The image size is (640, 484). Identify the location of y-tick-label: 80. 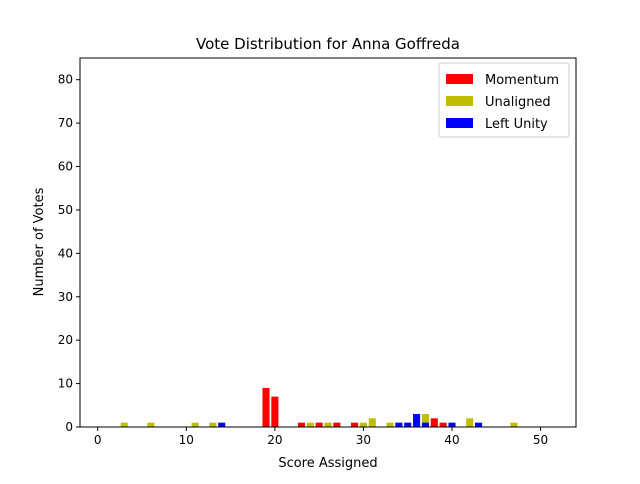
(65, 80).